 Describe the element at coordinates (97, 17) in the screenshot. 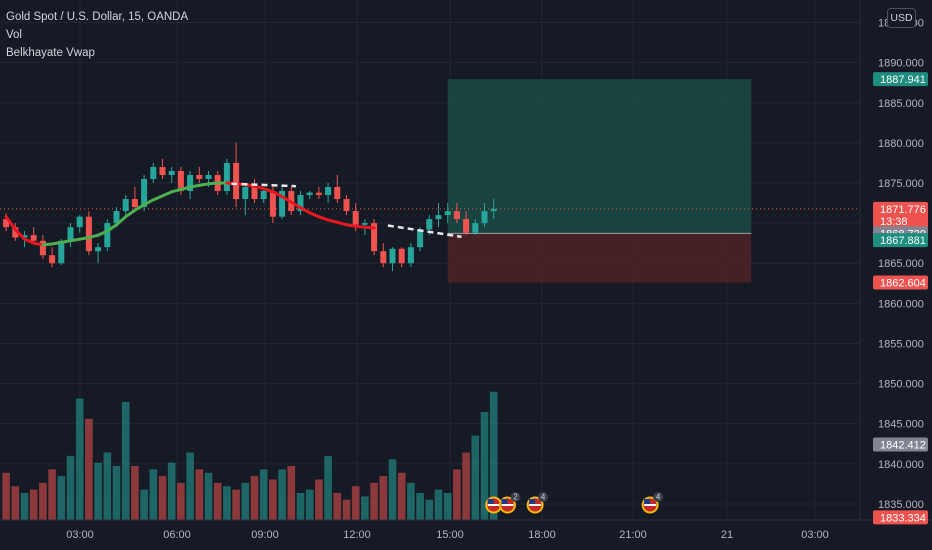

I see `symbol-title: Gold Spot / U.S. Dollar, 15, OANDA` at that location.